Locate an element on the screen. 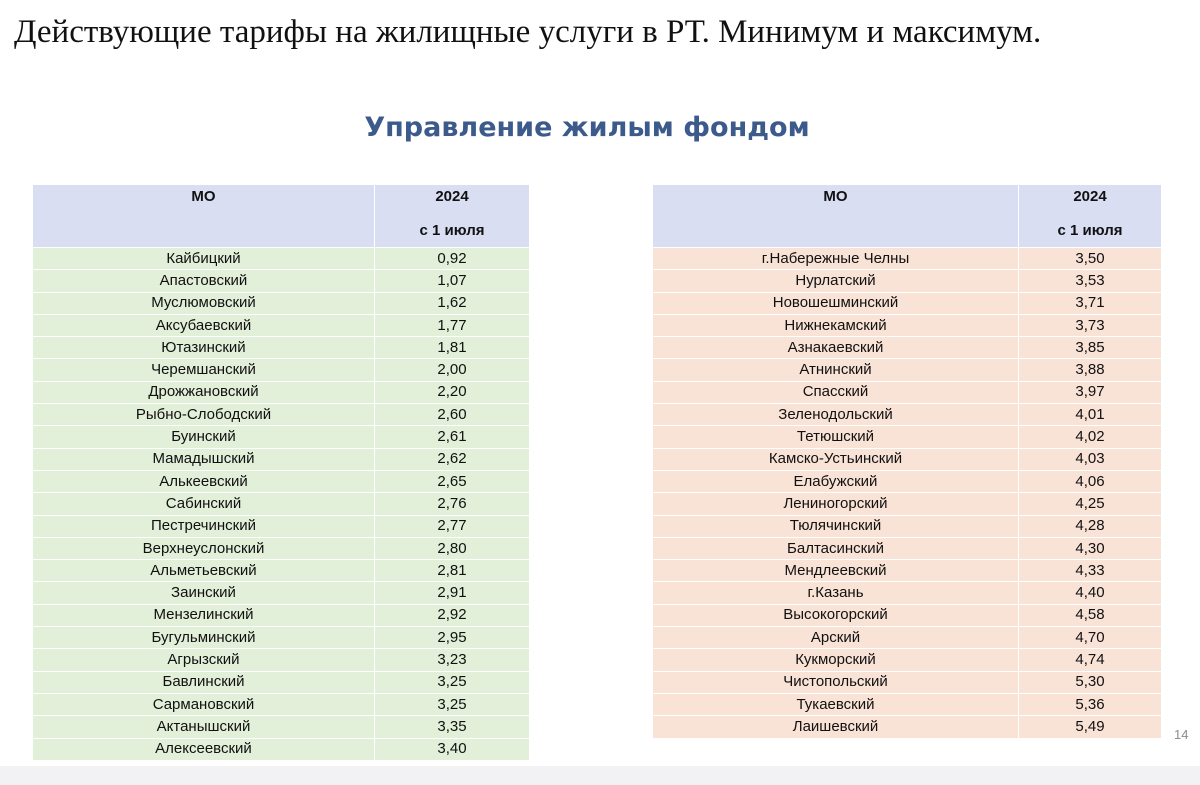 The height and width of the screenshot is (785, 1200). table-row: Арский 4,70 is located at coordinates (907, 638).